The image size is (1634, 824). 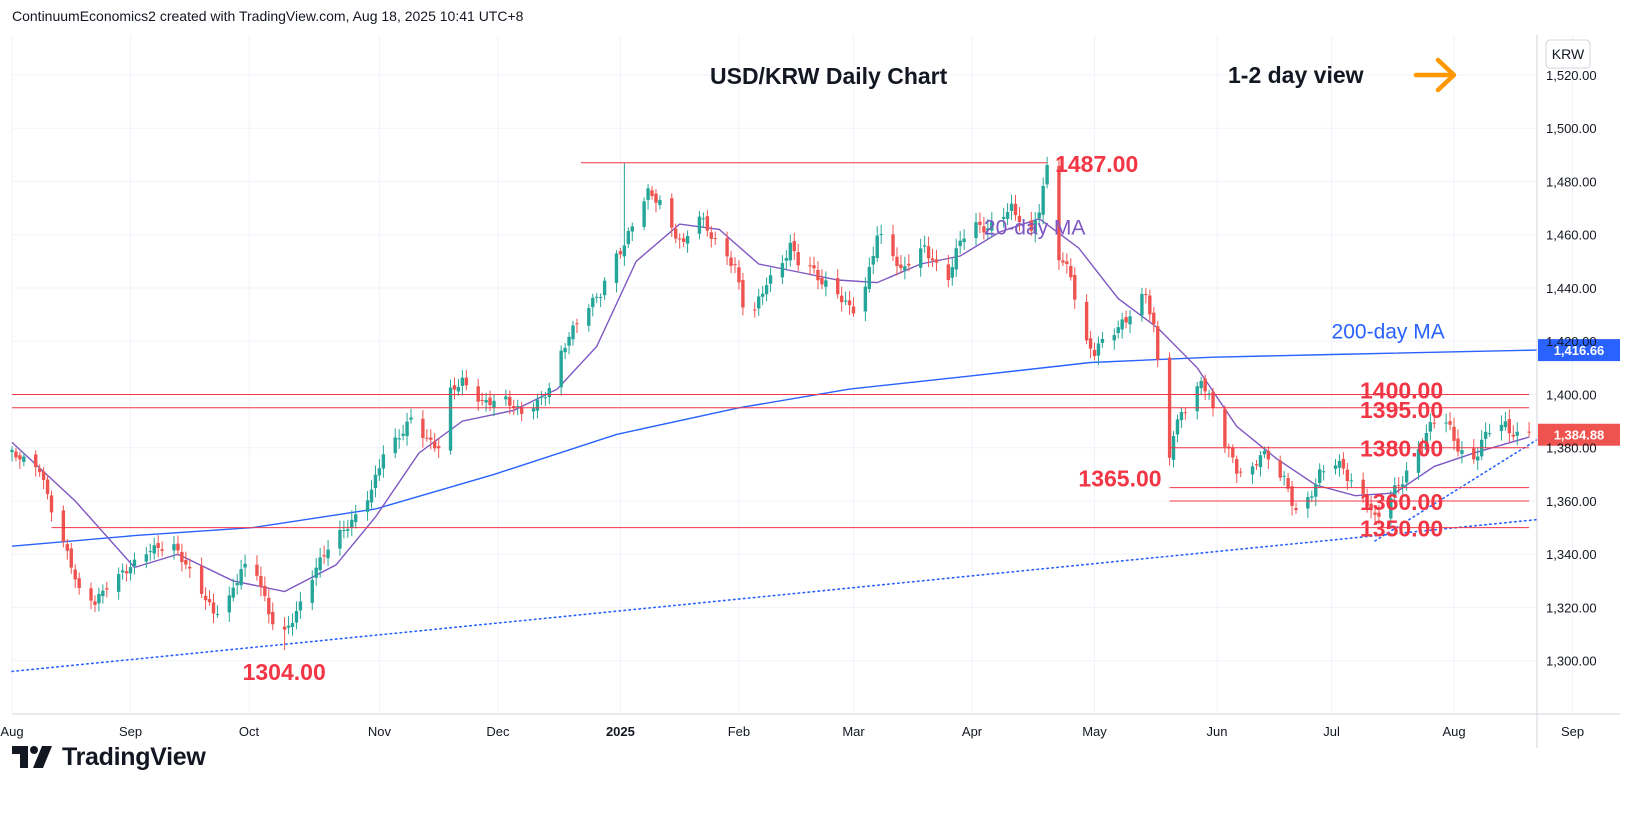 I want to click on price-tick-label: 1,300.00, so click(x=1571, y=661).